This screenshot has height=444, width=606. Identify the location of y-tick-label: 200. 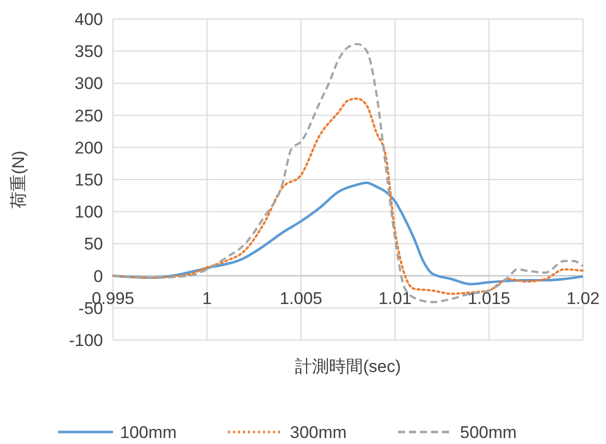
(88, 148).